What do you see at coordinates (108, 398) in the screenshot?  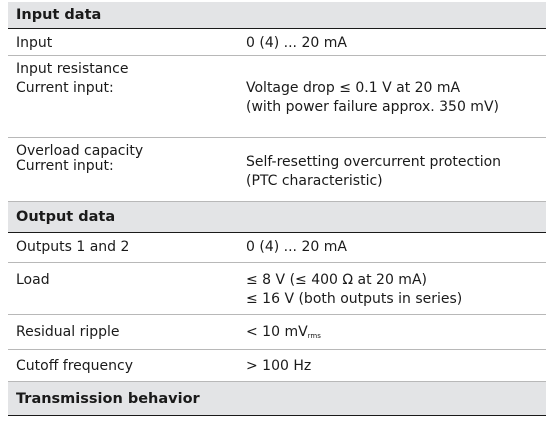 I see `section-title: Transmission behavior` at bounding box center [108, 398].